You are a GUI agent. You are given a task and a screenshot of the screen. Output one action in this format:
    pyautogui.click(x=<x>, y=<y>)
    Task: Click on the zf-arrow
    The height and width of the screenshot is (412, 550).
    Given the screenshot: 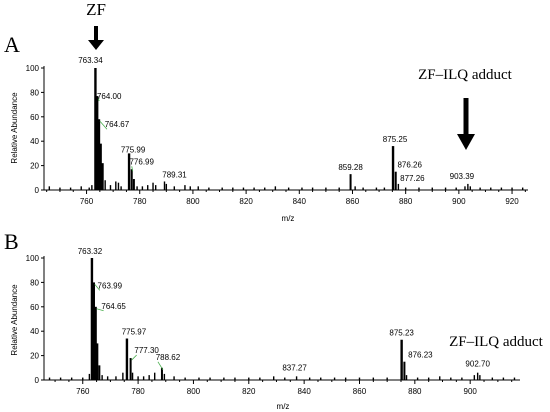 What is the action you would take?
    pyautogui.click(x=96, y=38)
    